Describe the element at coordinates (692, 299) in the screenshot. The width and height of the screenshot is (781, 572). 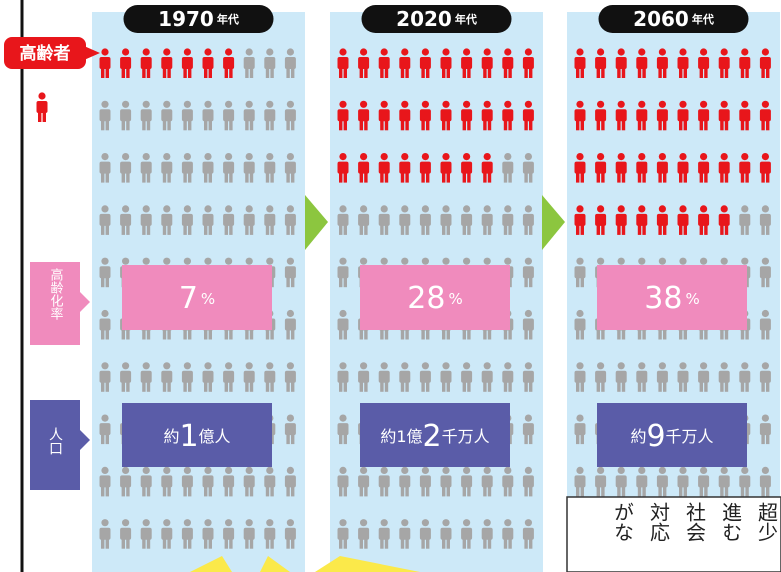
I see `rate-unit: %` at that location.